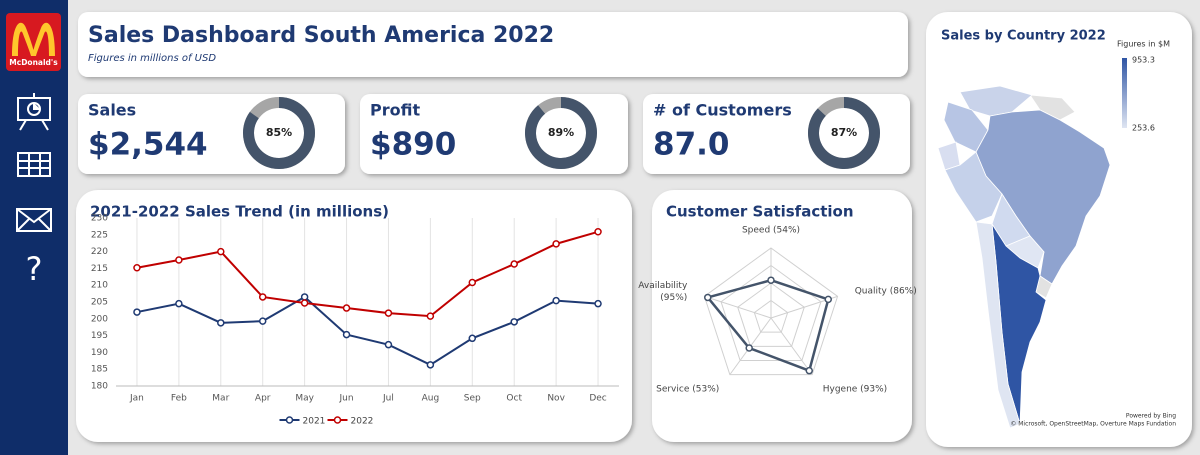 This screenshot has width=1200, height=455. I want to click on nav-presentation, so click(34, 112).